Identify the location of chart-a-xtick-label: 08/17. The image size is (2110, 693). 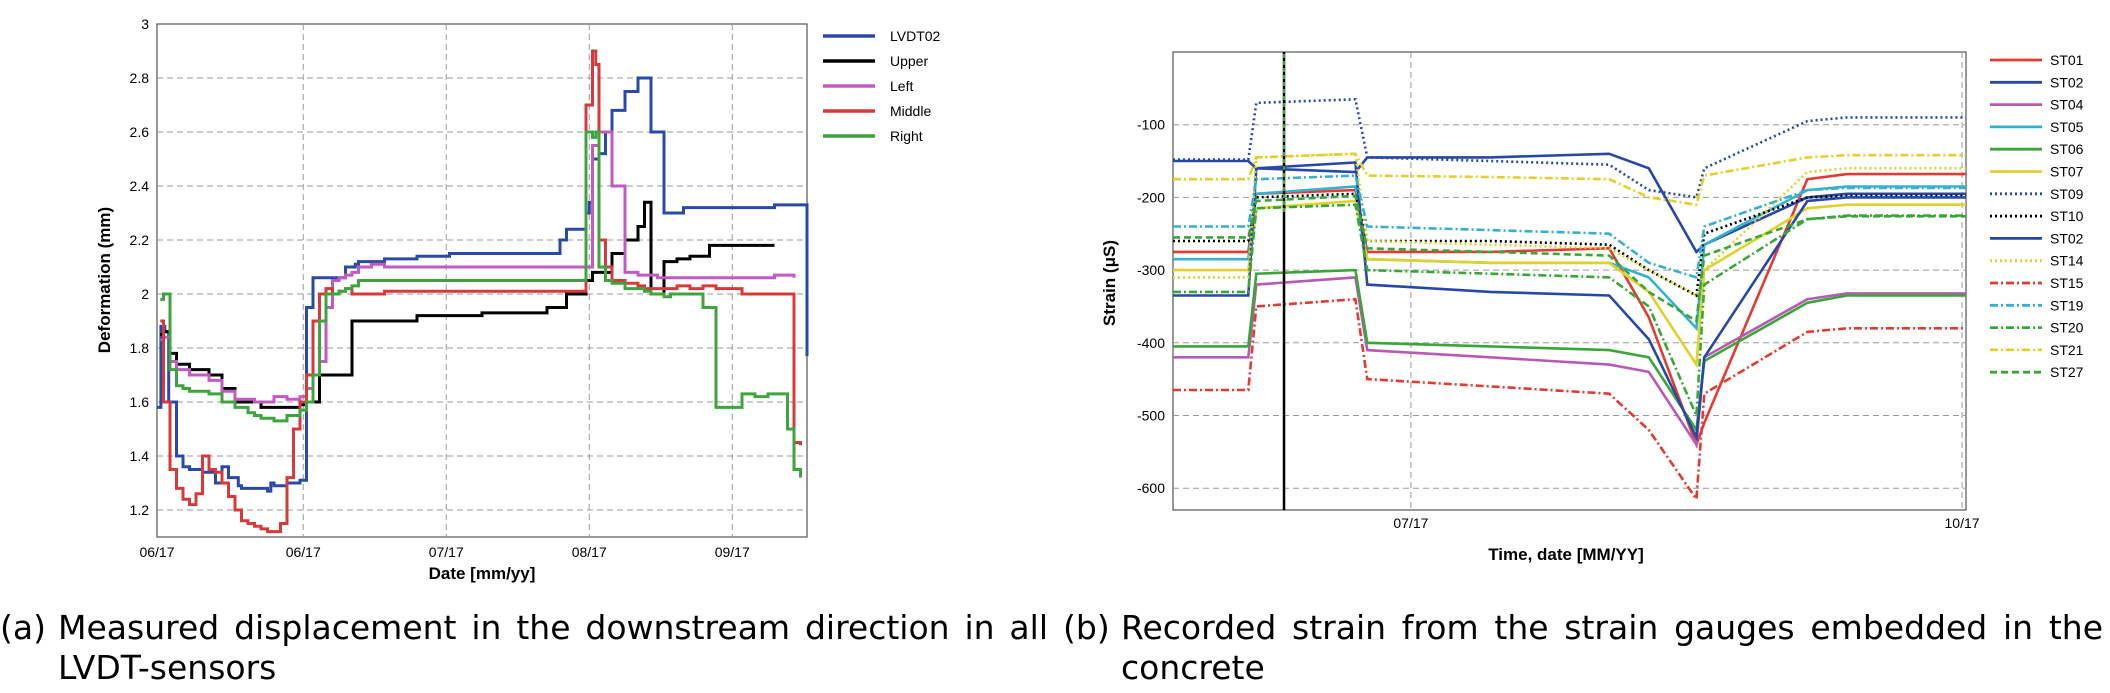
(589, 552).